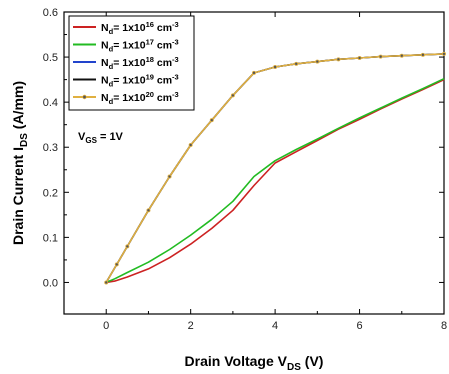 This screenshot has height=374, width=449. I want to click on legend-marker, so click(84, 97).